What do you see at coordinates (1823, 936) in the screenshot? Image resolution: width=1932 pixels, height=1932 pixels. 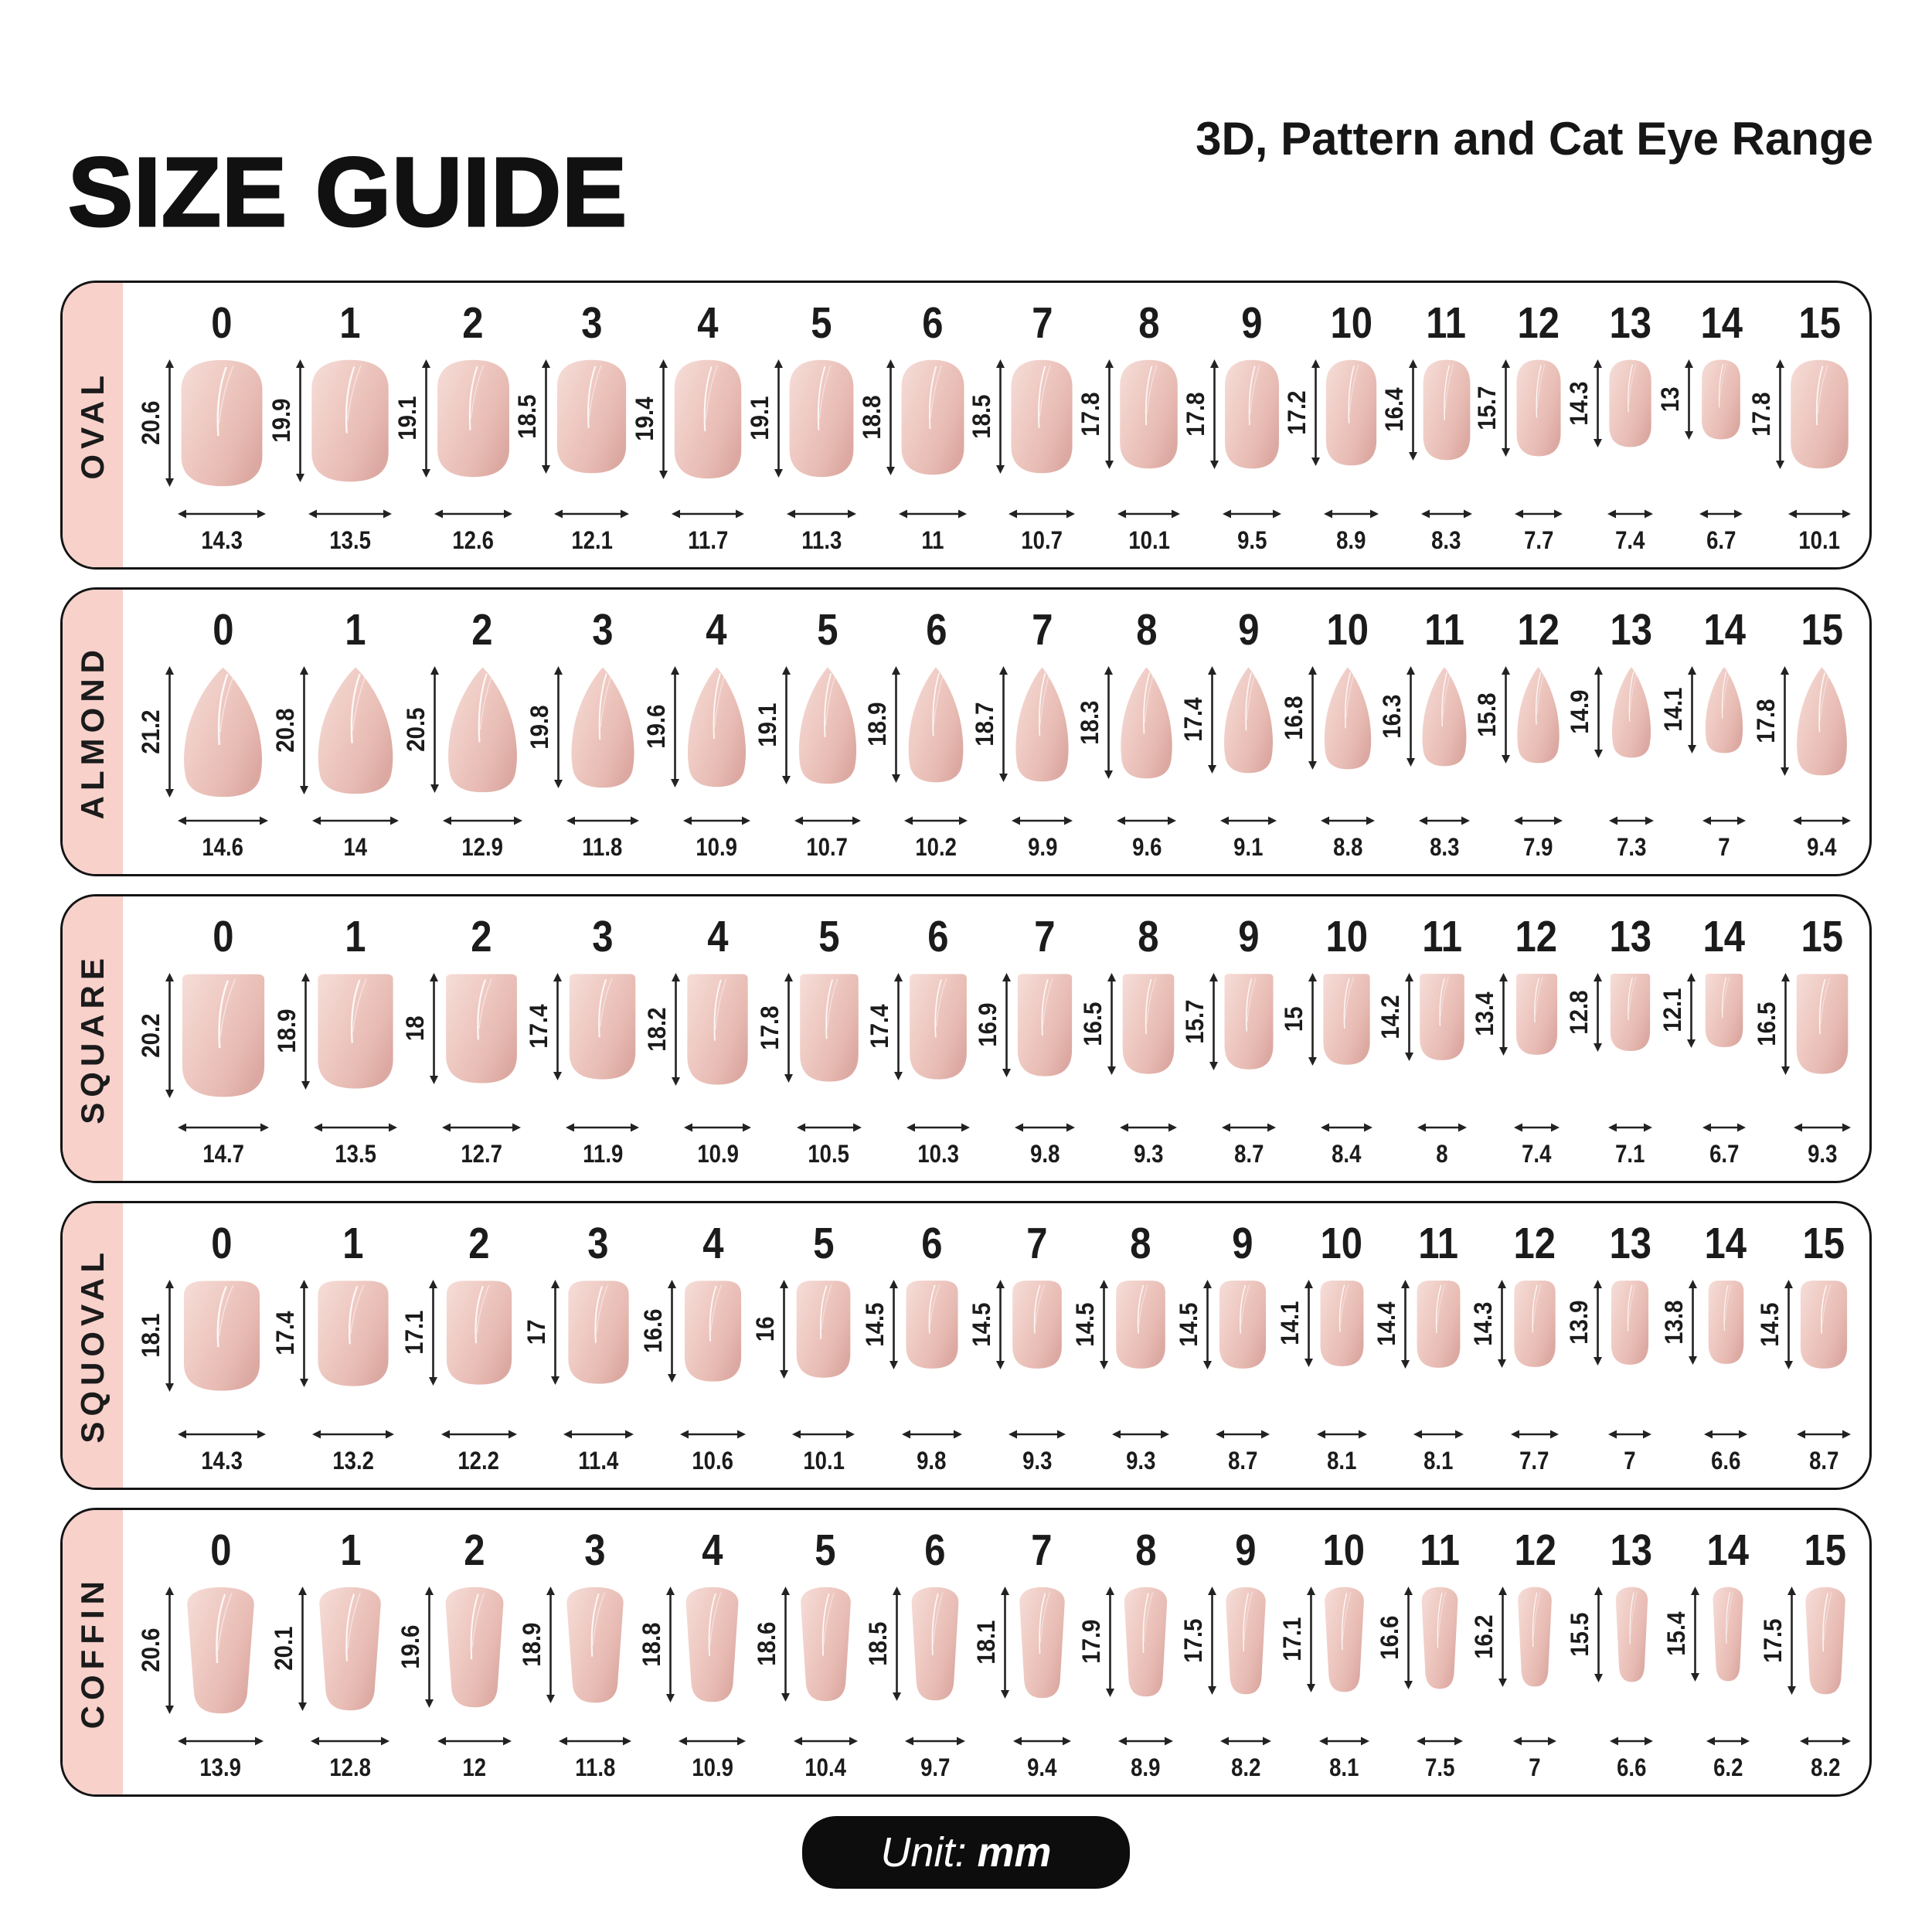 I see `size-number: 15` at bounding box center [1823, 936].